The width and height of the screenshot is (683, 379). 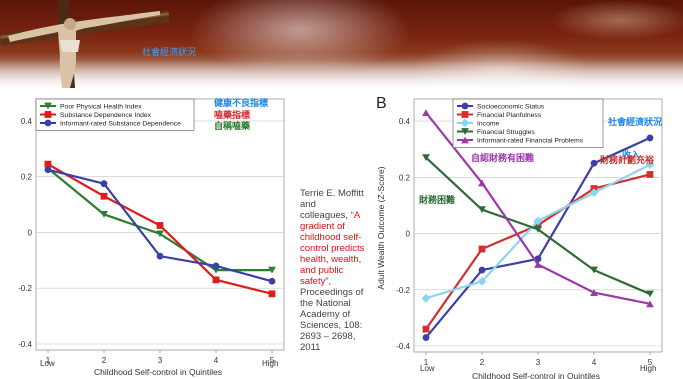 I want to click on legend-entry: Socioeconomic Status, so click(x=511, y=107).